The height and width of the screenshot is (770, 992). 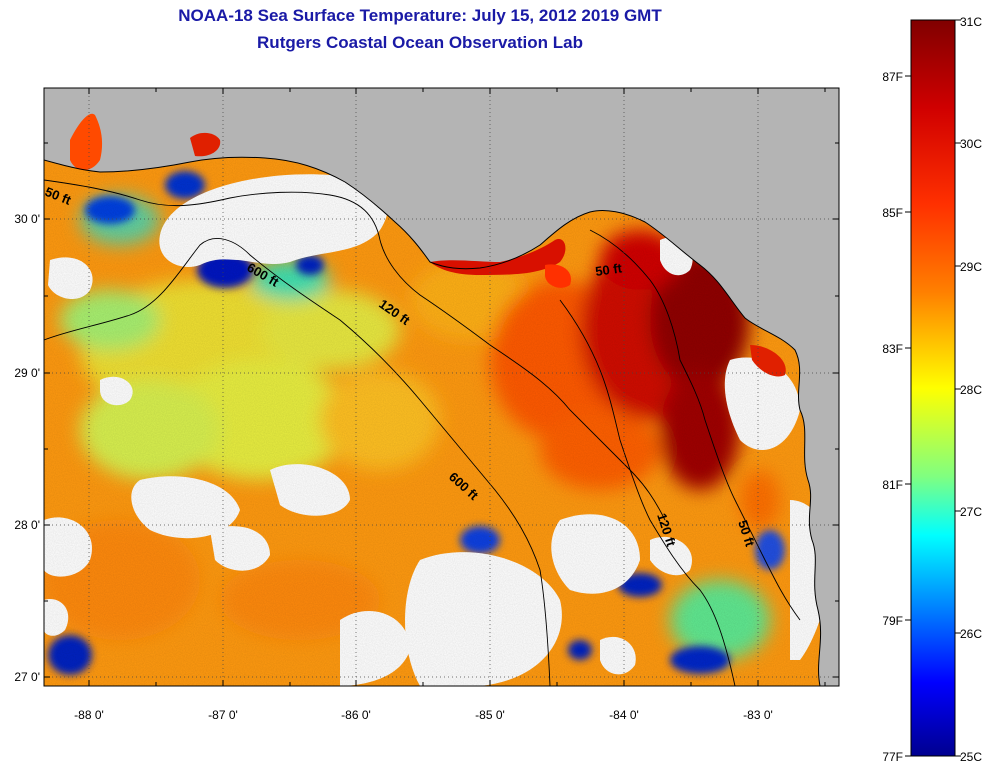 I want to click on colorbar-label-26c: 26C, so click(x=971, y=634).